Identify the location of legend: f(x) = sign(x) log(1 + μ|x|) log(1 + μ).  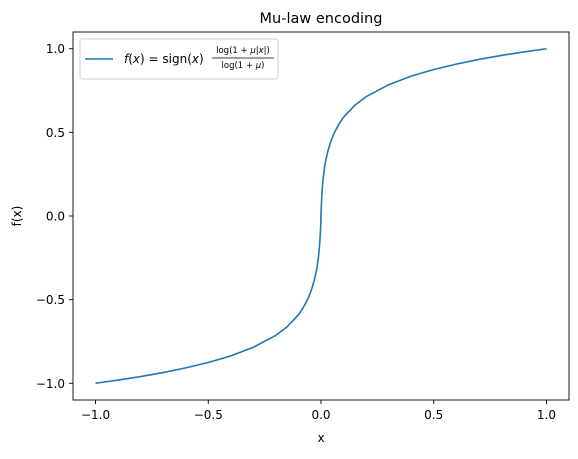
(179, 59).